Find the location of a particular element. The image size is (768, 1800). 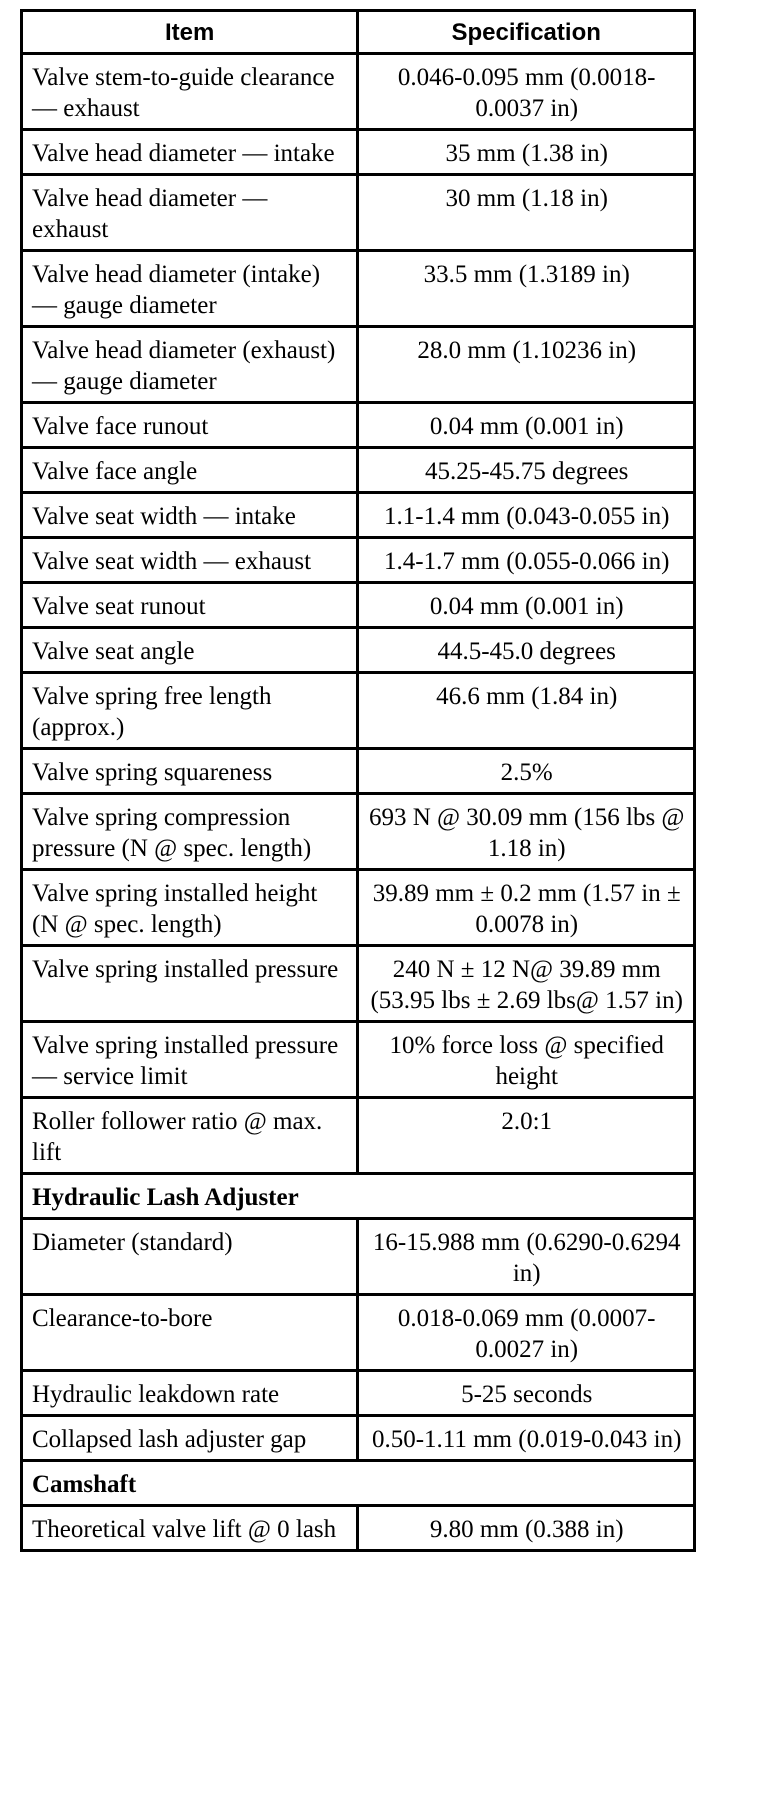

spec-cell: 44.5-45.0 degrees is located at coordinates (526, 650).